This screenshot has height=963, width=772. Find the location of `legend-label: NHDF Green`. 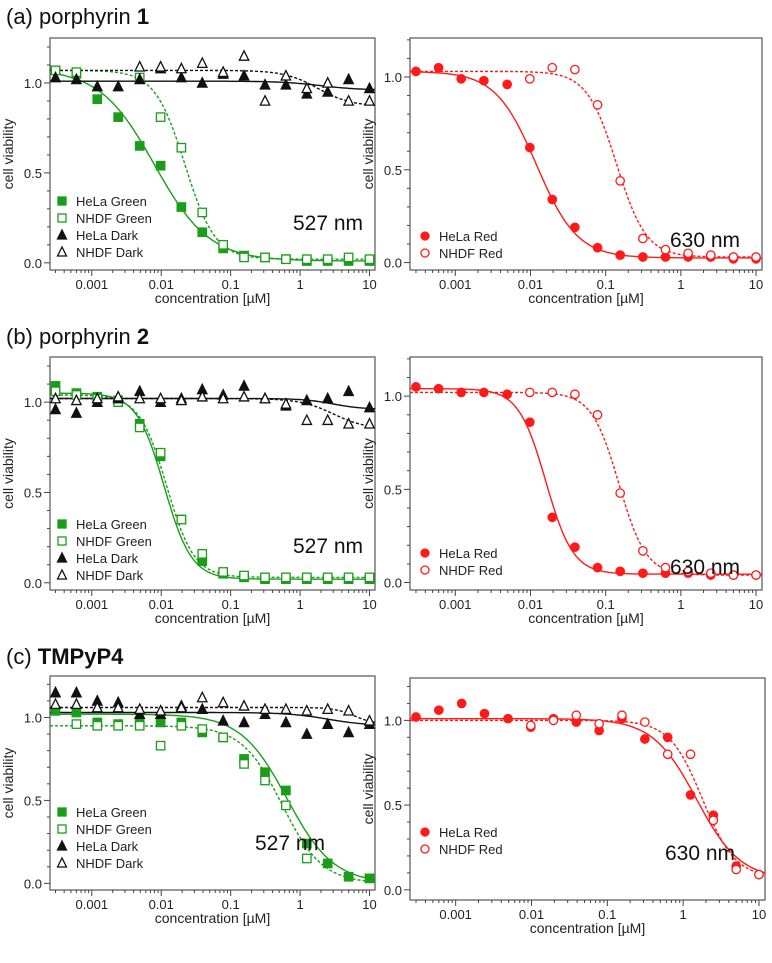

legend-label: NHDF Green is located at coordinates (114, 829).